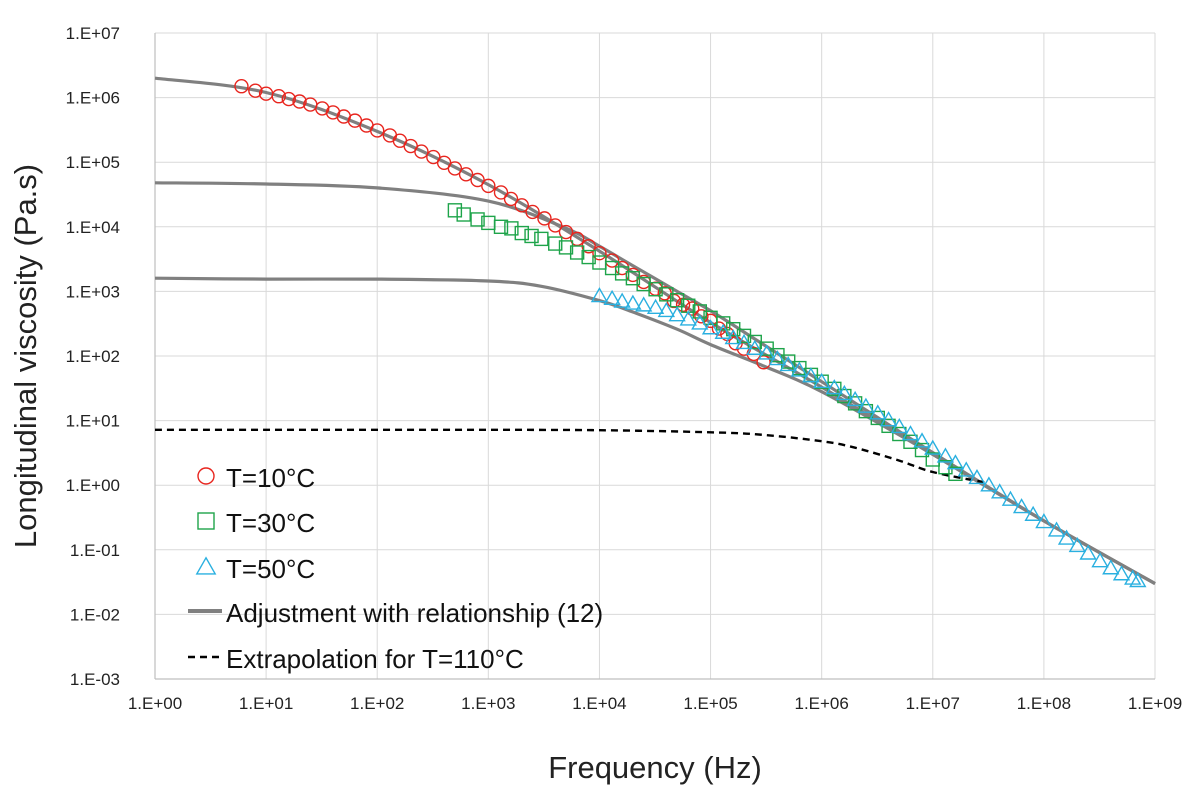 The image size is (1200, 791). What do you see at coordinates (377, 703) in the screenshot?
I see `x-tick-label: 1.E+02` at bounding box center [377, 703].